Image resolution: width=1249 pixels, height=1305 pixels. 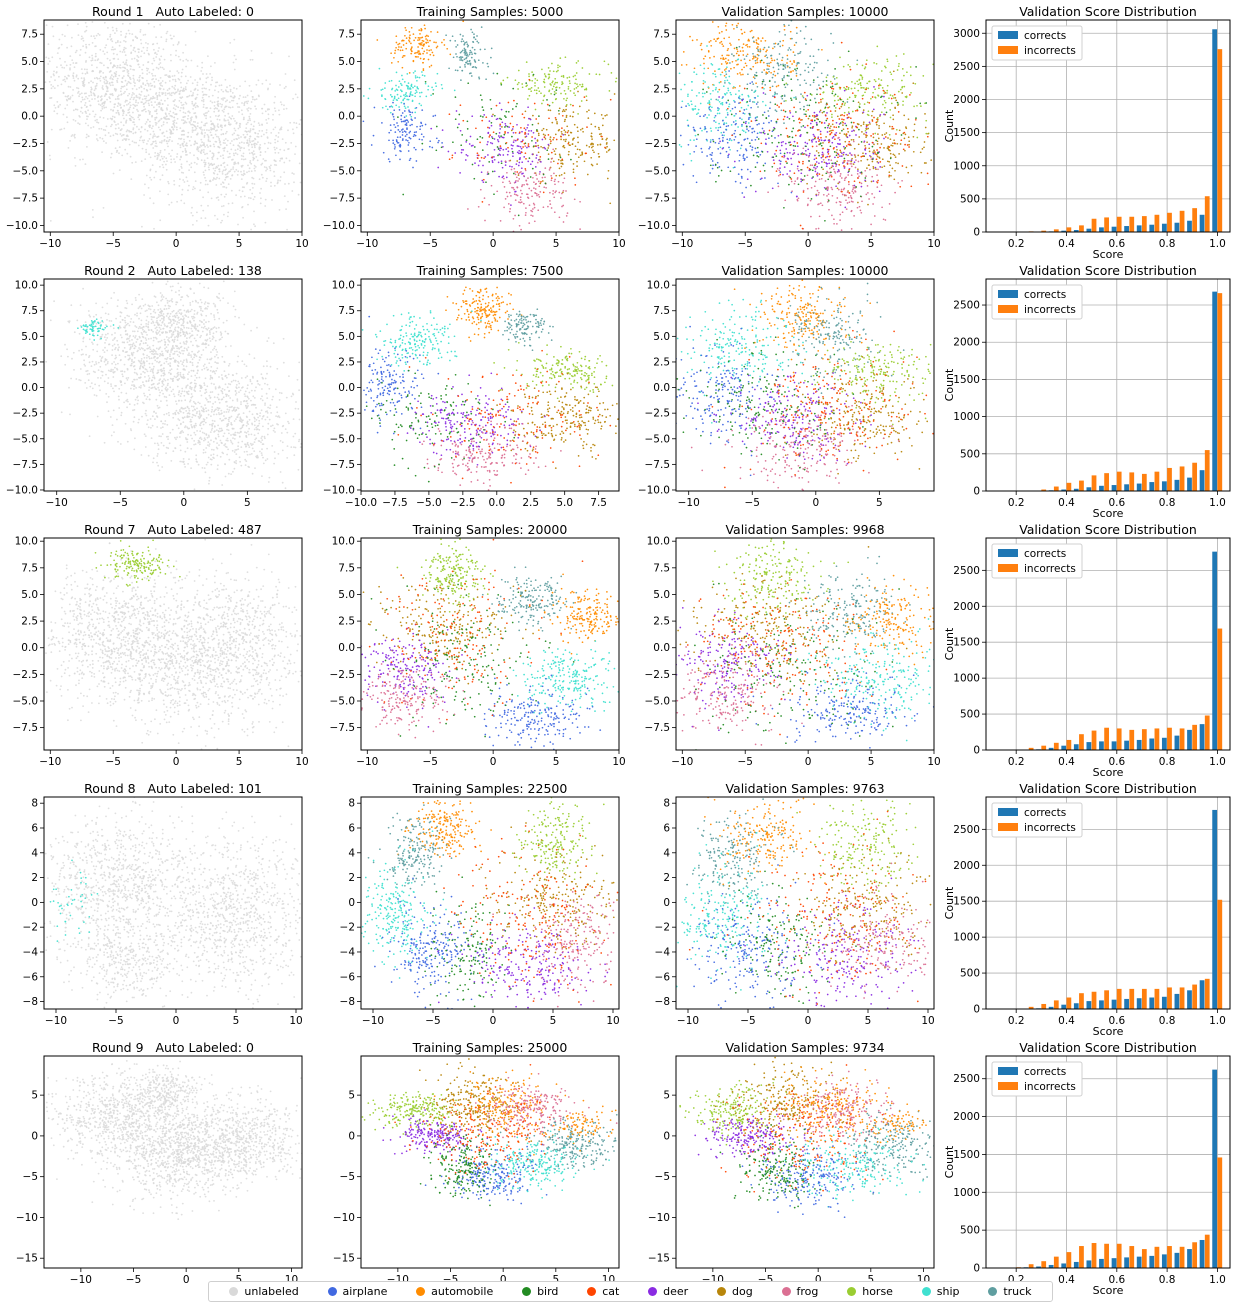 I want to click on x-tick-label: 10, so click(x=301, y=244).